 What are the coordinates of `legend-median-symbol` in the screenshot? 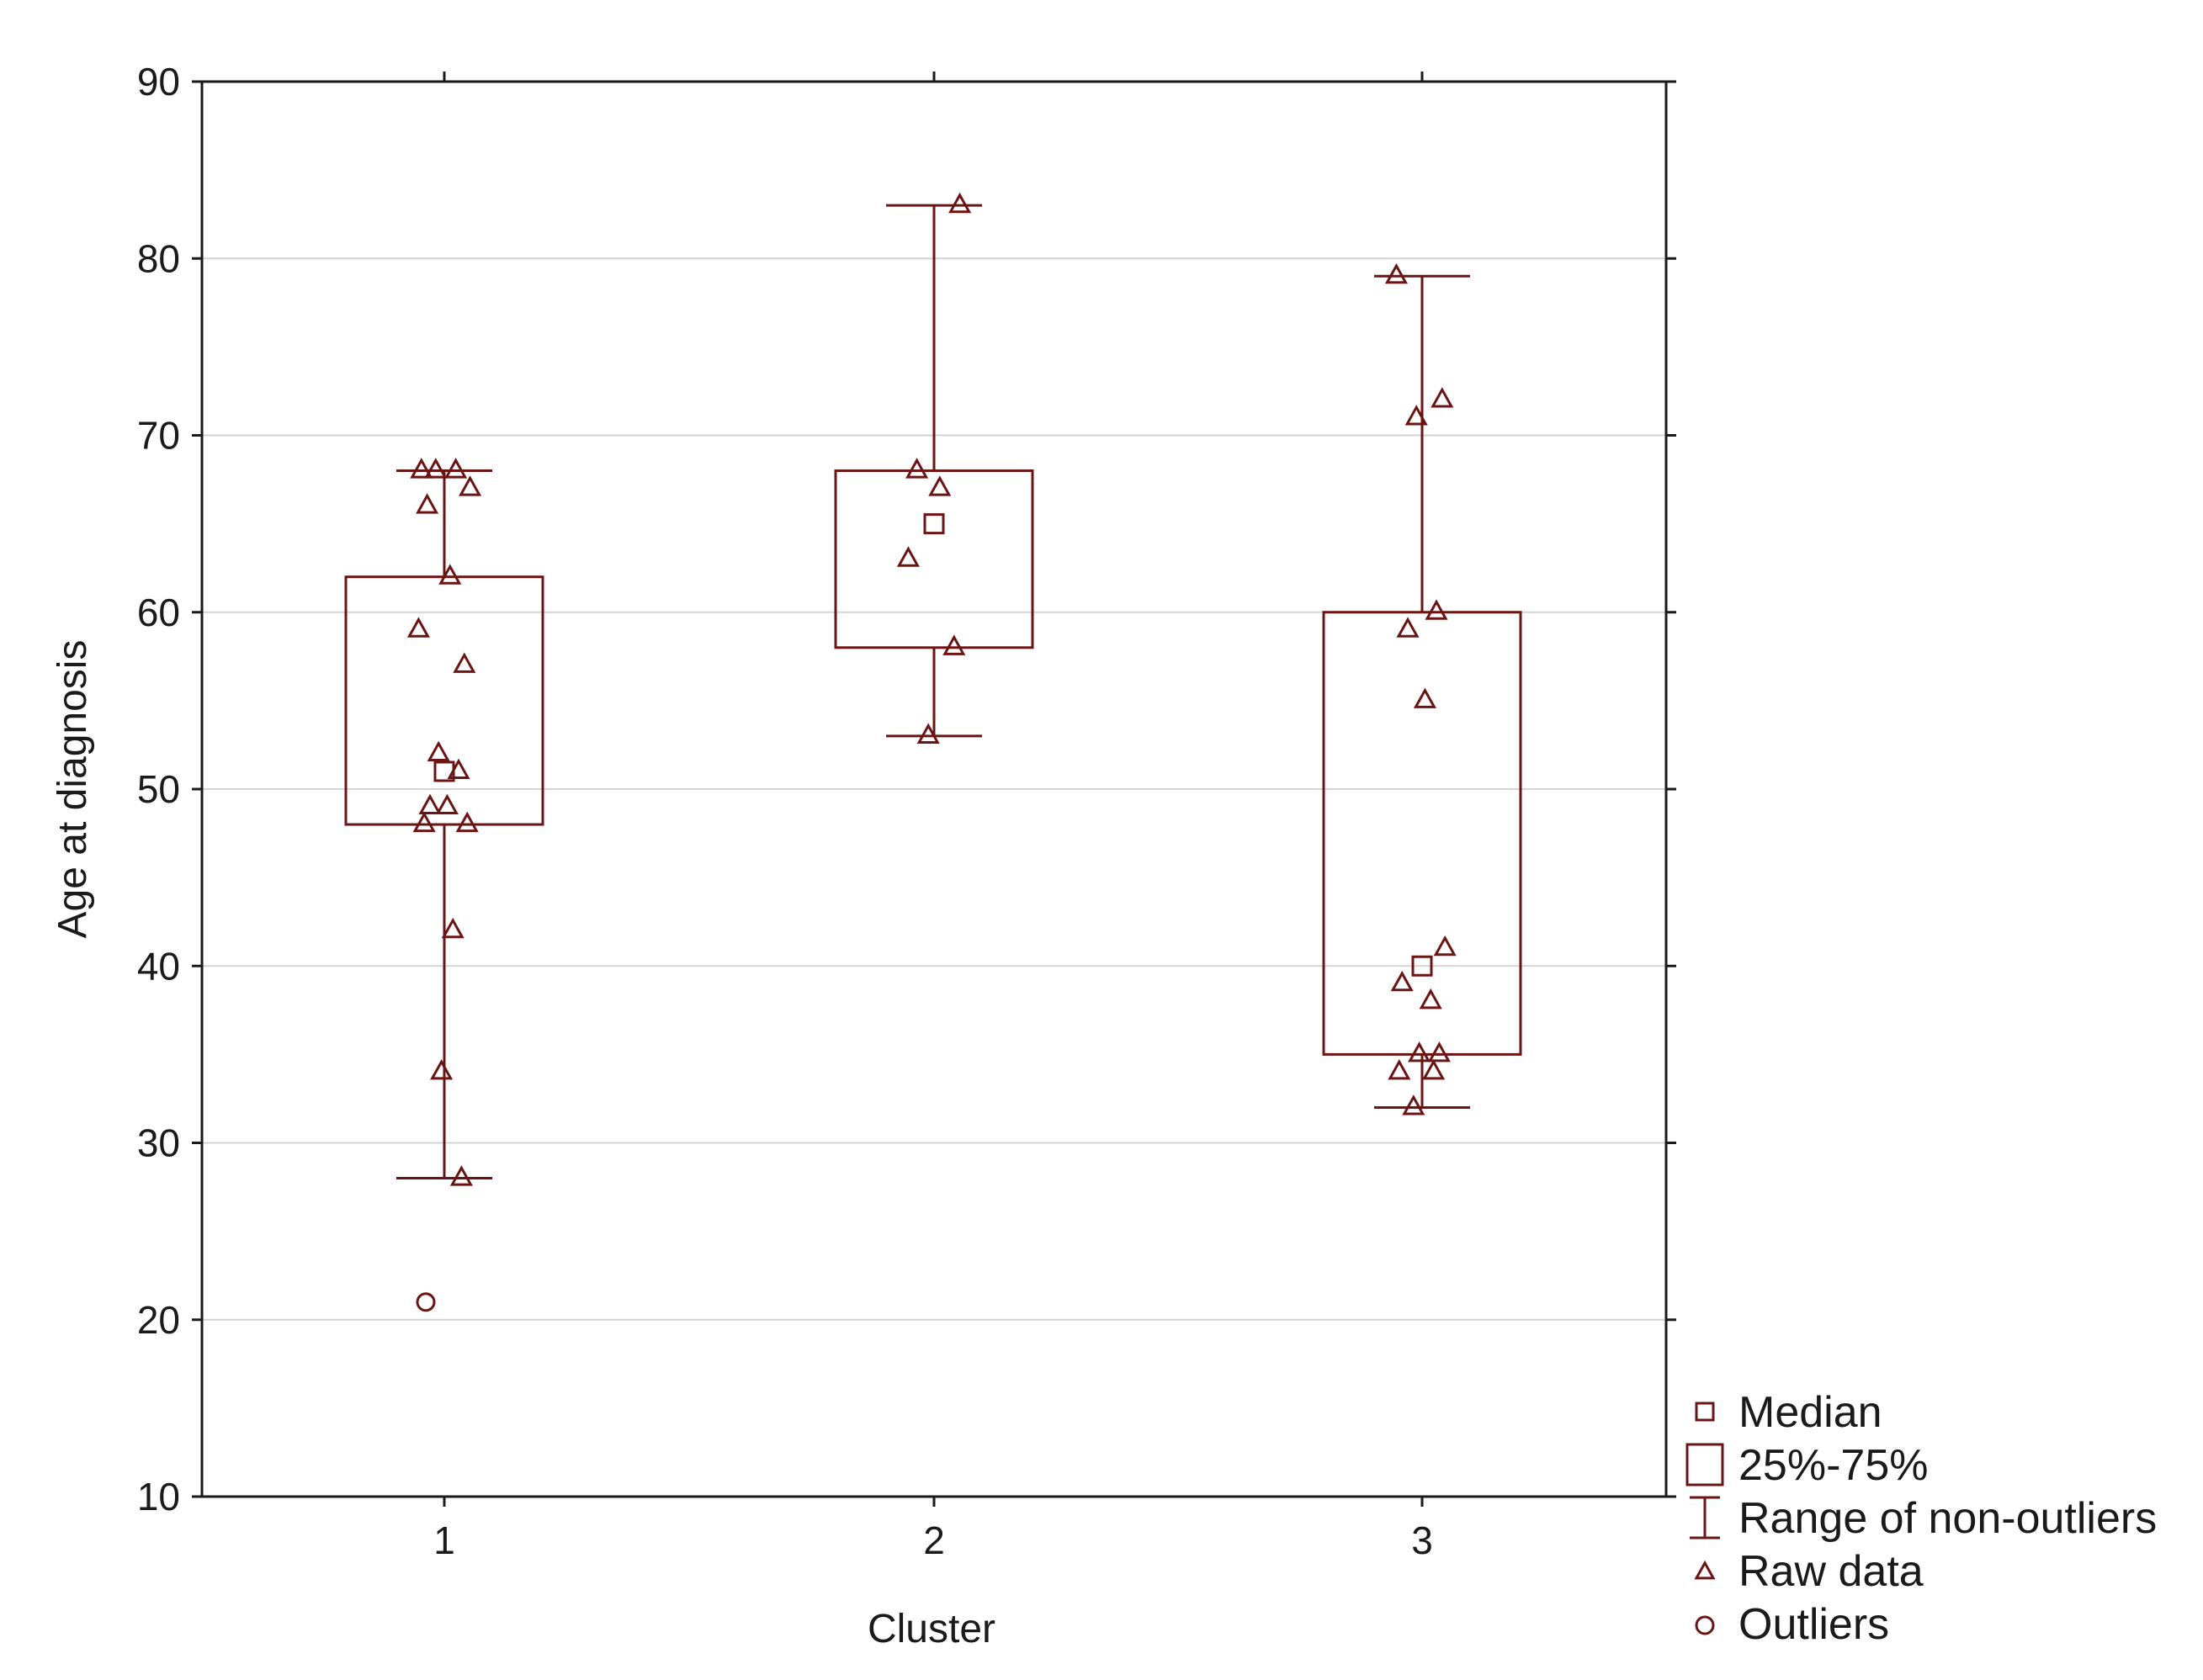 It's located at (1705, 1412).